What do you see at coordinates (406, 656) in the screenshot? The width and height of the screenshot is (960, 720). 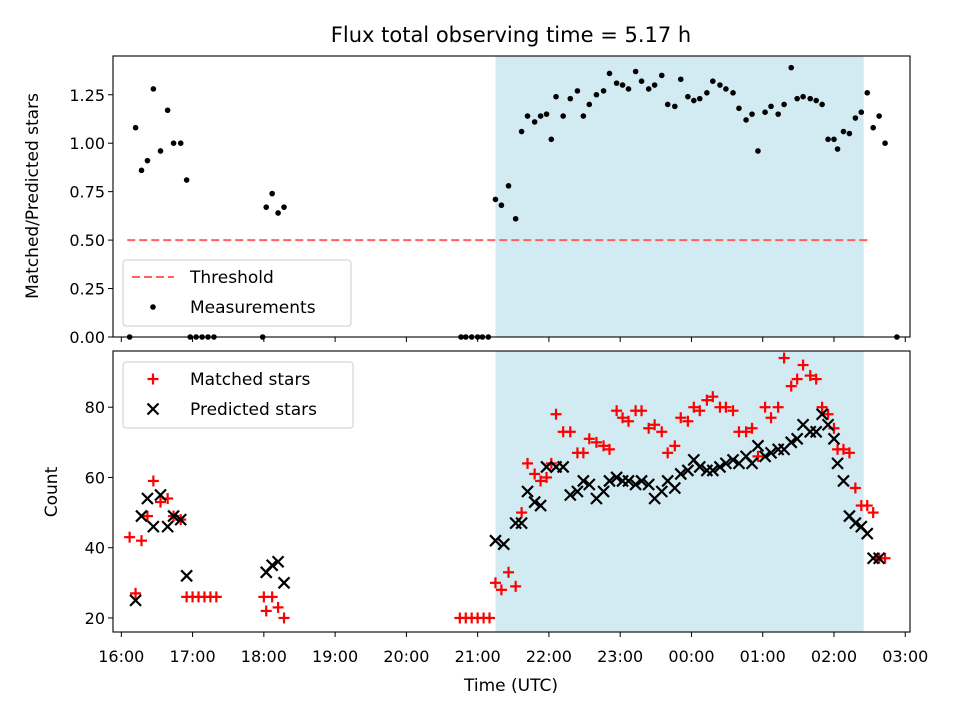 I see `x-tick-label: 20:00` at bounding box center [406, 656].